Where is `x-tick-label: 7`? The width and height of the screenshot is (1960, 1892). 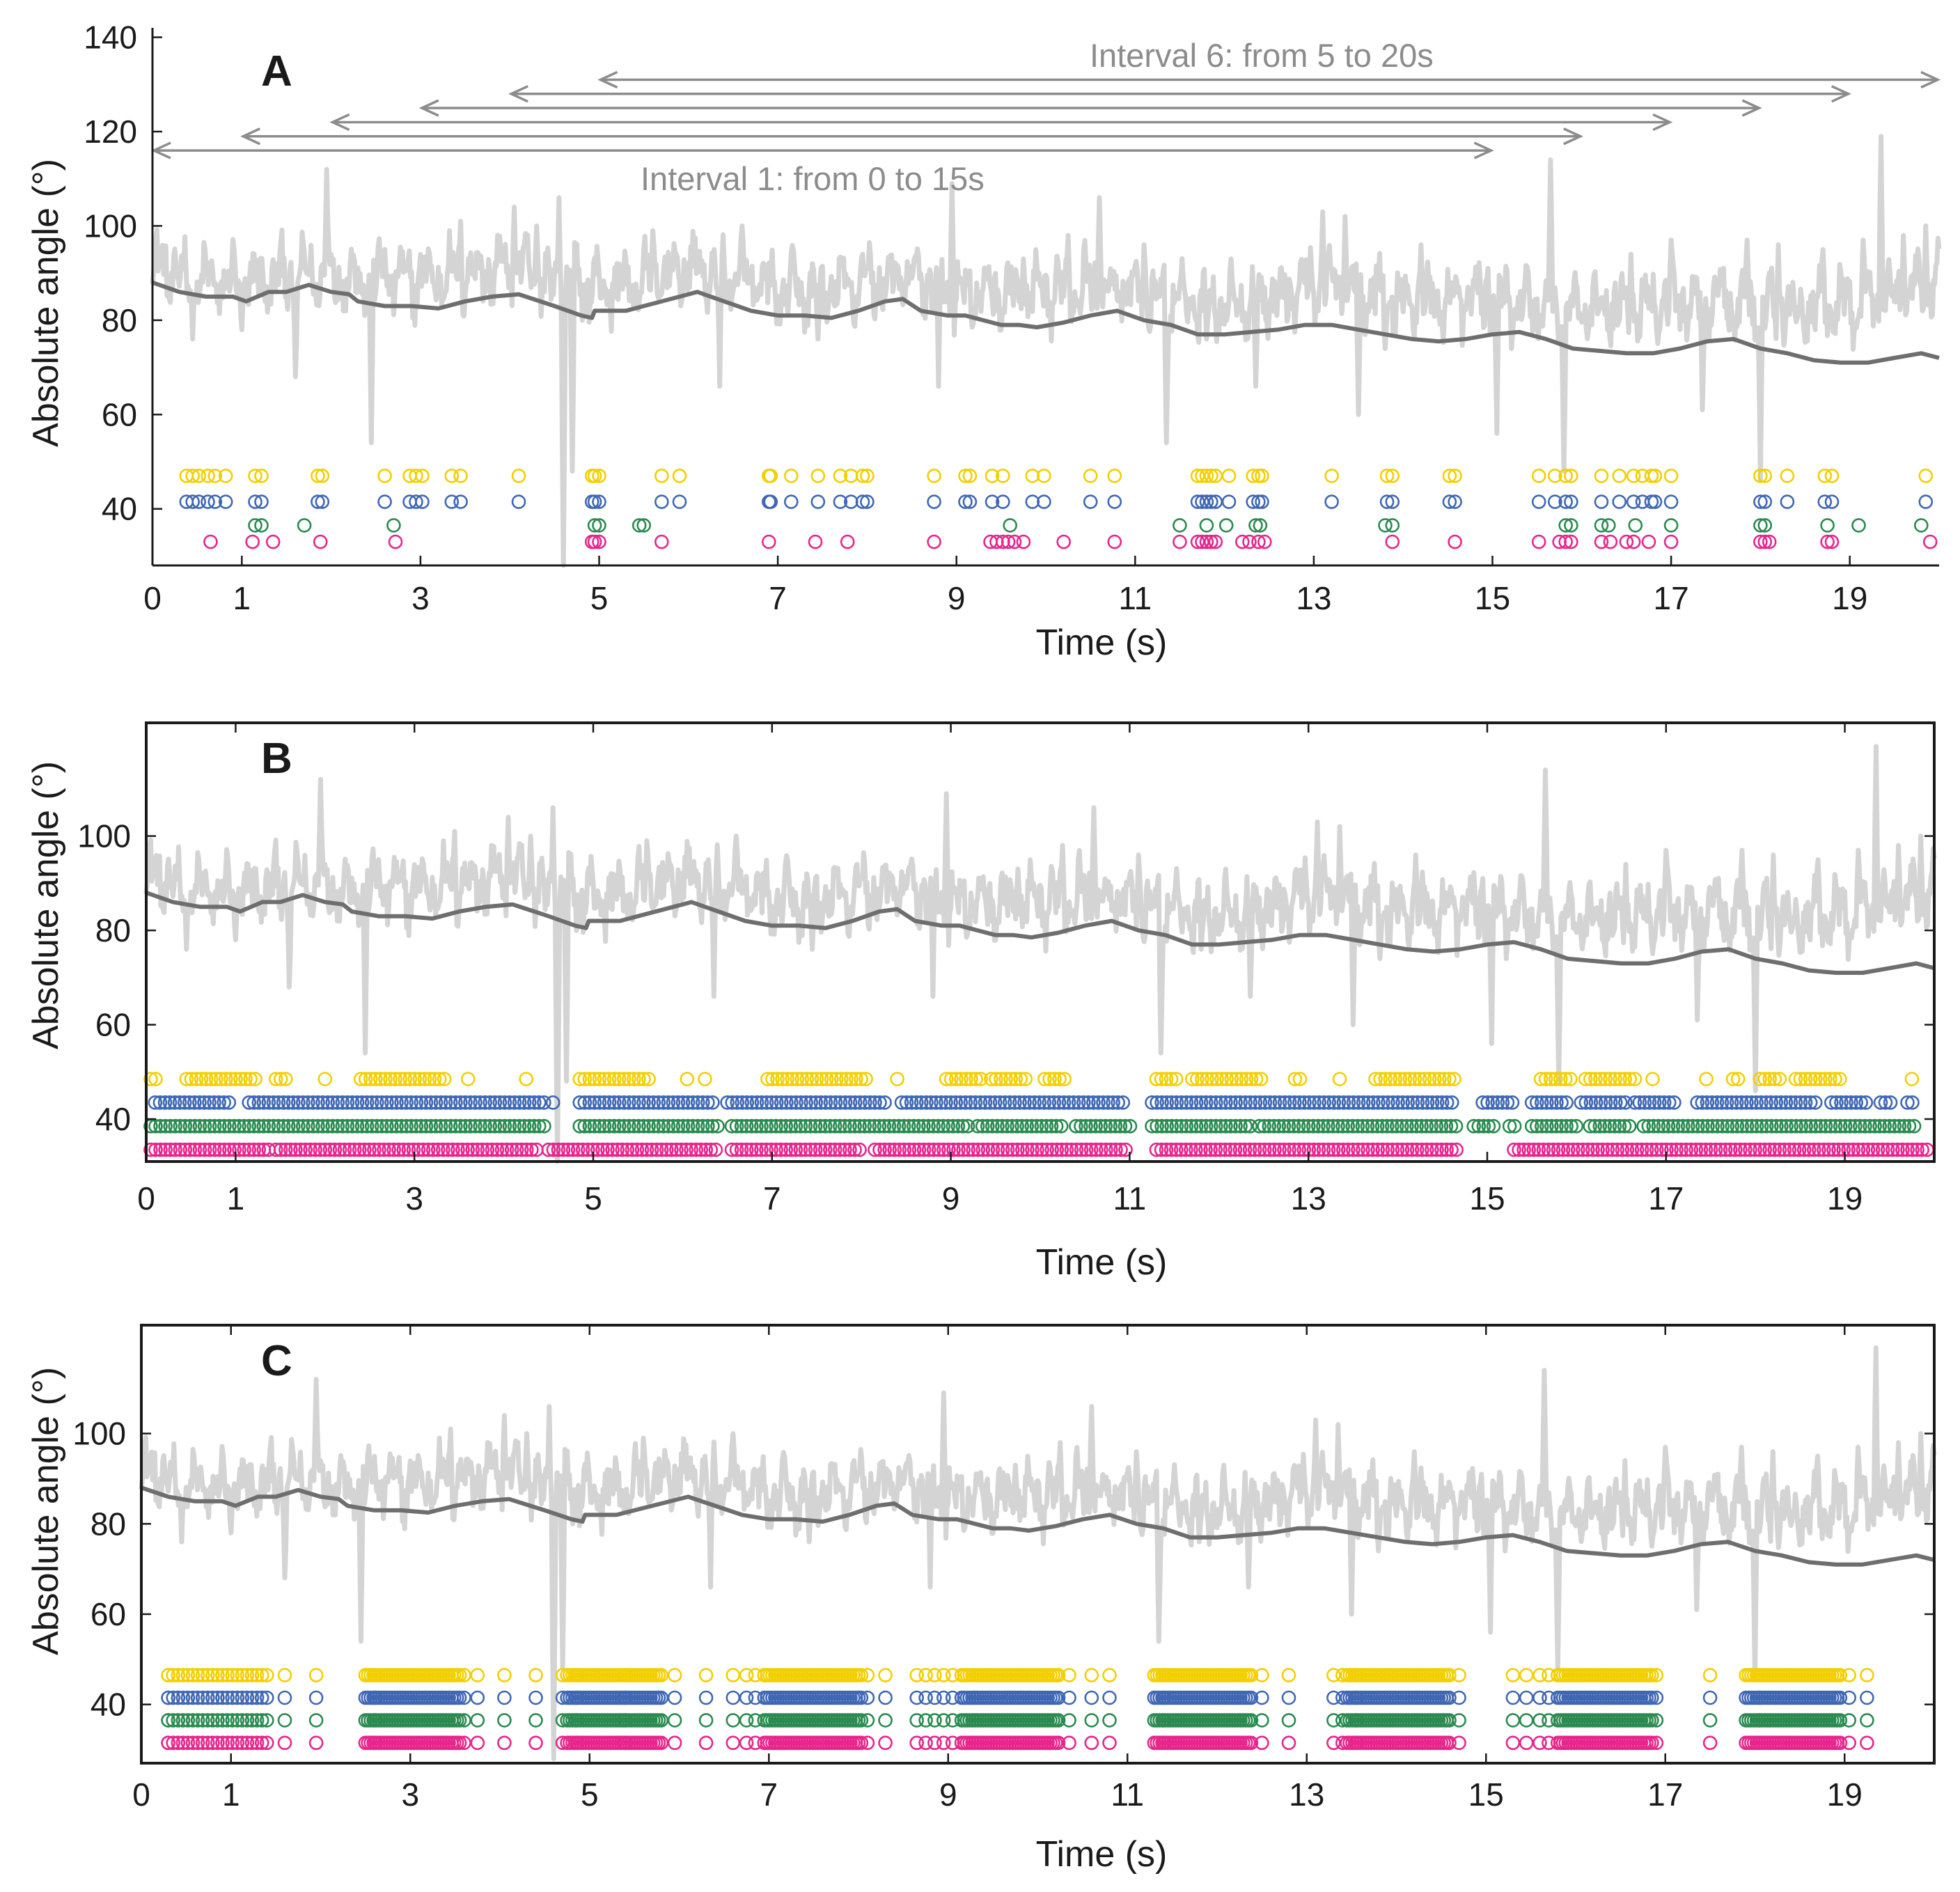
x-tick-label: 7 is located at coordinates (778, 598).